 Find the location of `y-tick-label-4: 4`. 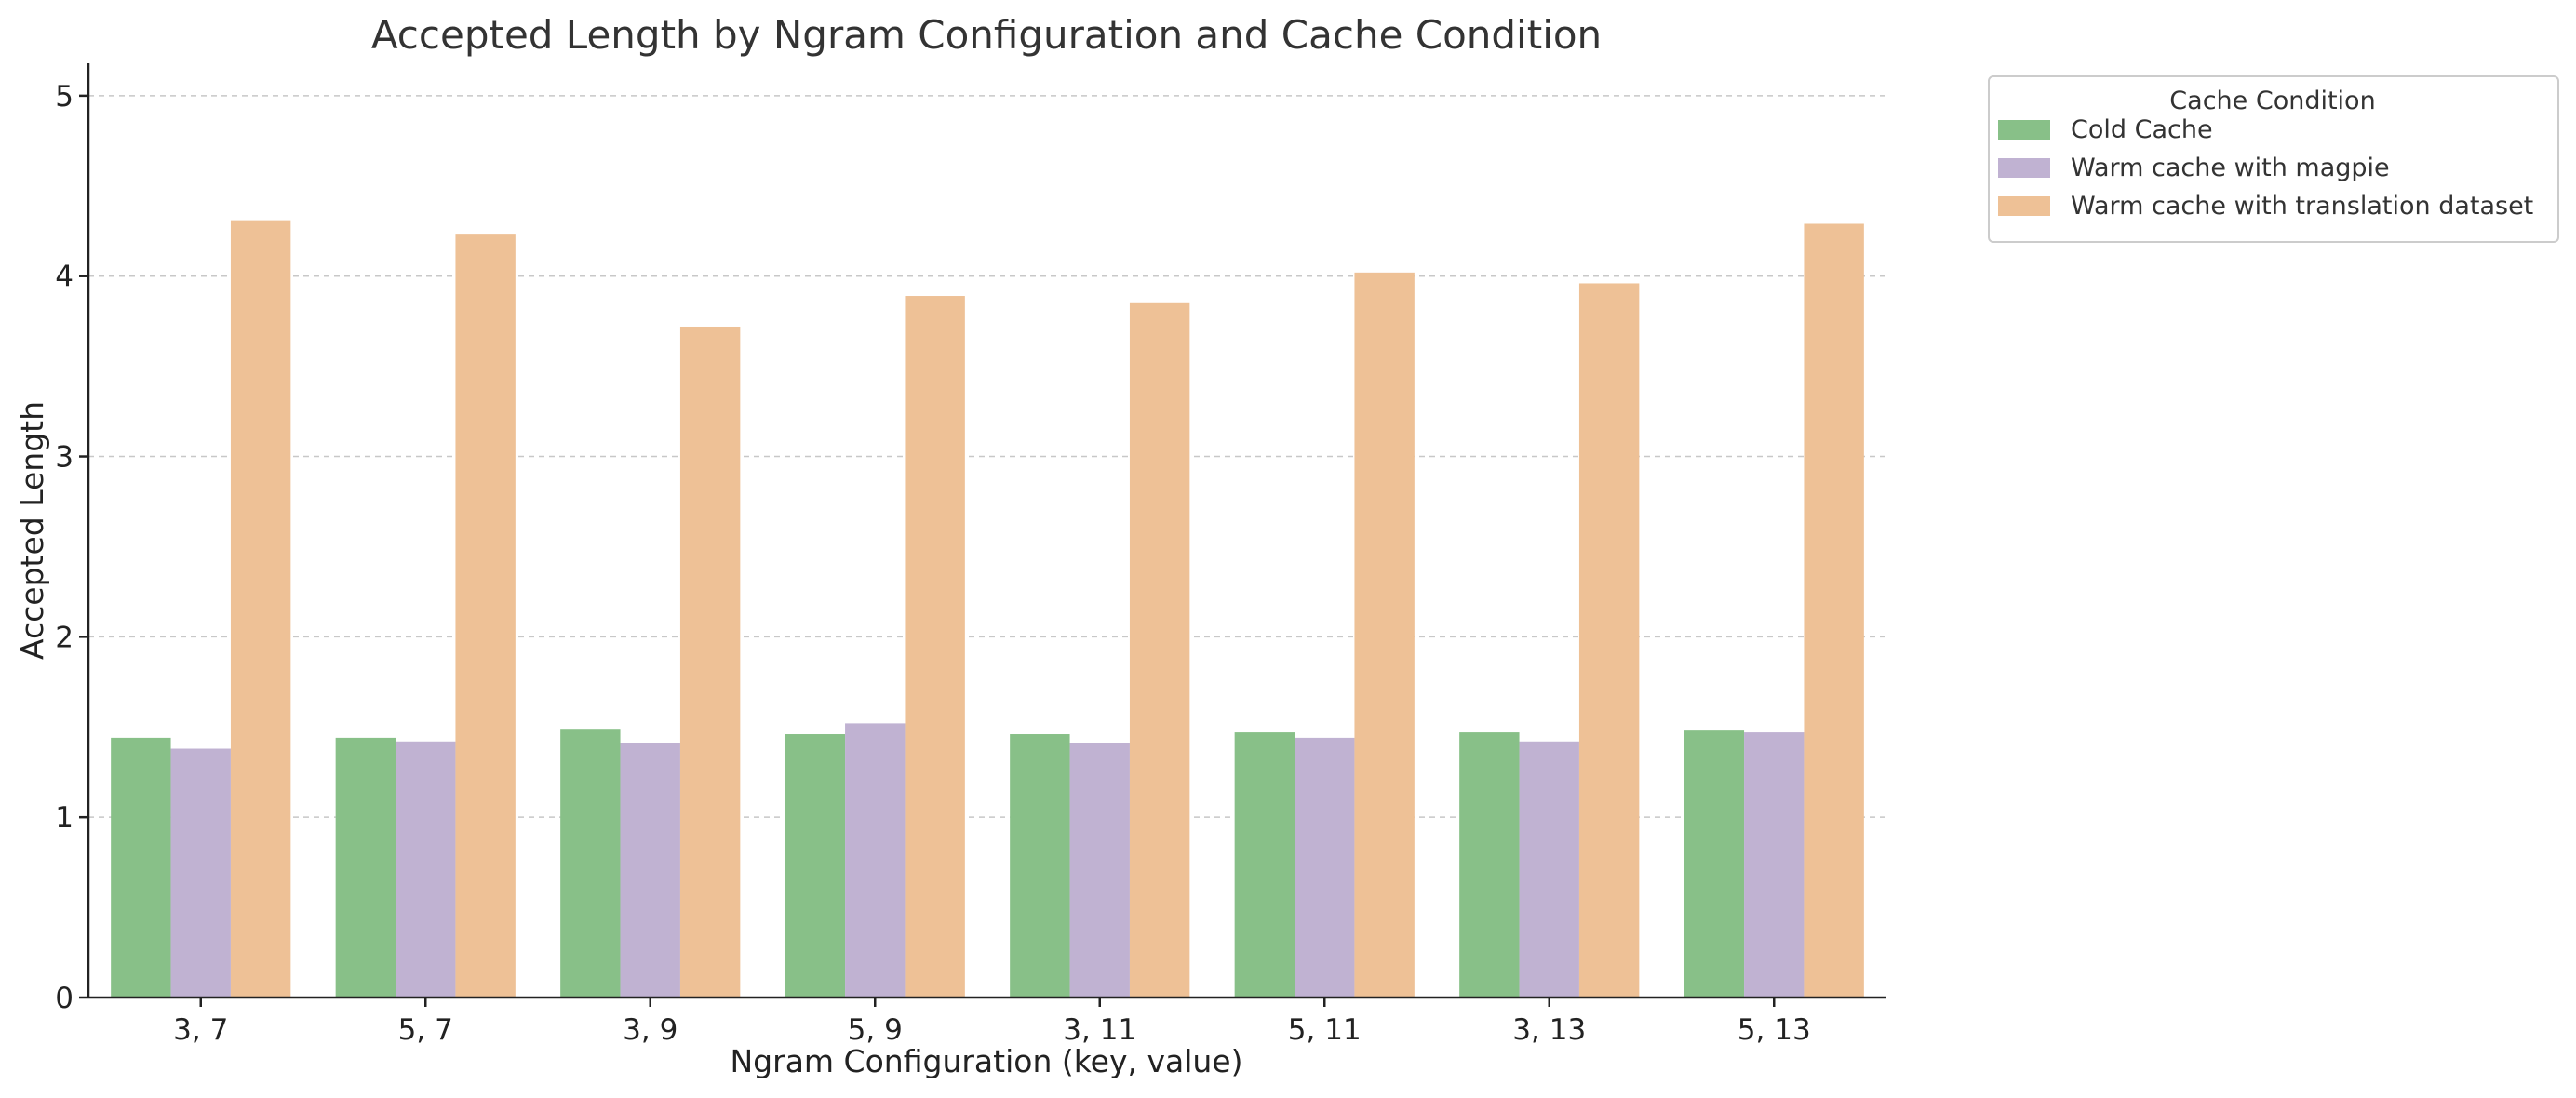

y-tick-label-4: 4 is located at coordinates (64, 277).